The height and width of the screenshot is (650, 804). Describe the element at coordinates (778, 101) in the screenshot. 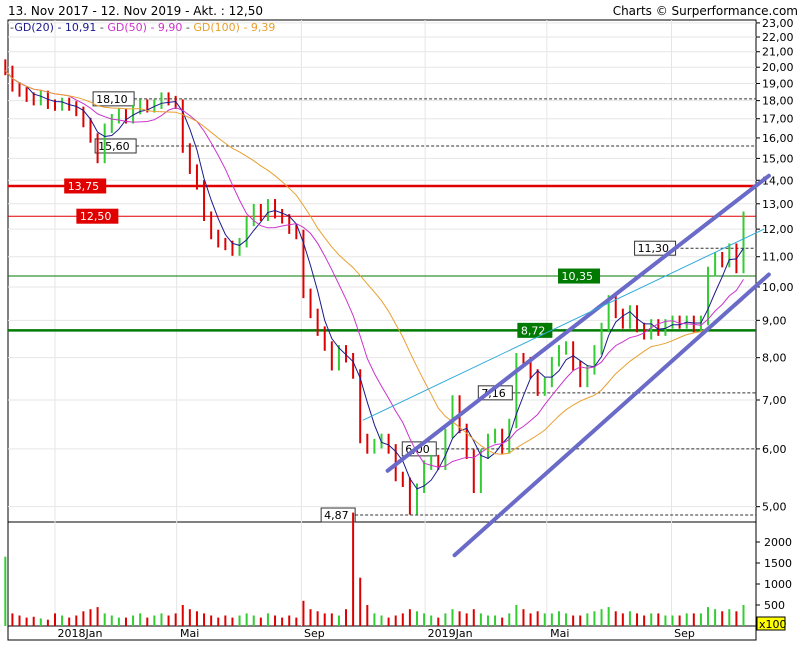

I see `y-tick-label: 18,00` at that location.